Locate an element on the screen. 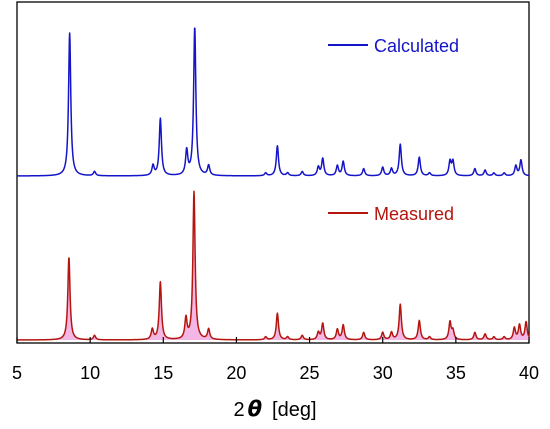 The image size is (550, 429). x-tick-label: 10 is located at coordinates (90, 373).